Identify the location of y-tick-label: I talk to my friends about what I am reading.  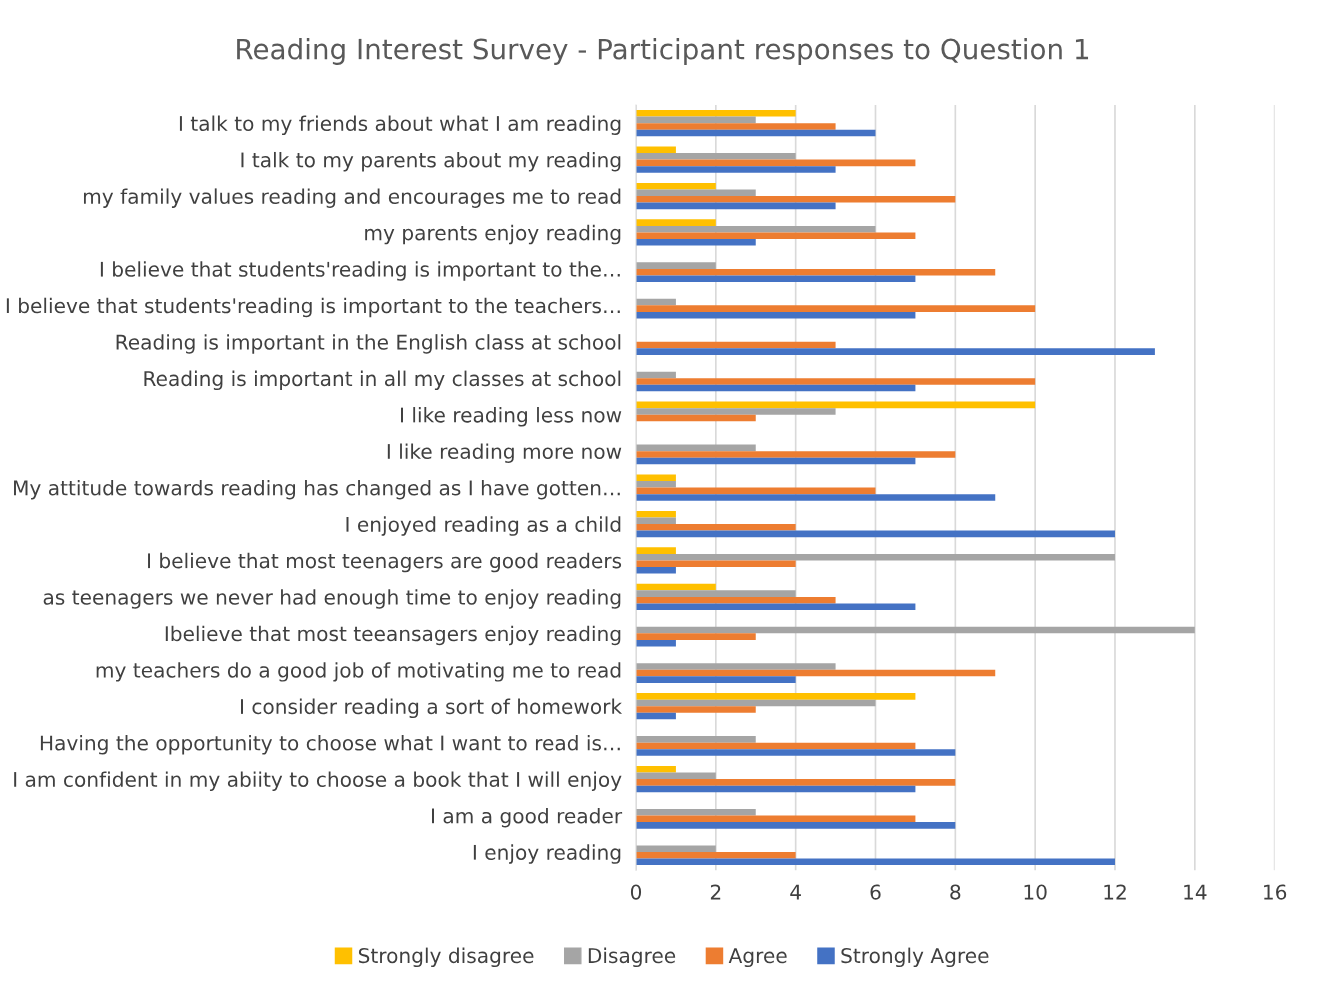
(400, 125).